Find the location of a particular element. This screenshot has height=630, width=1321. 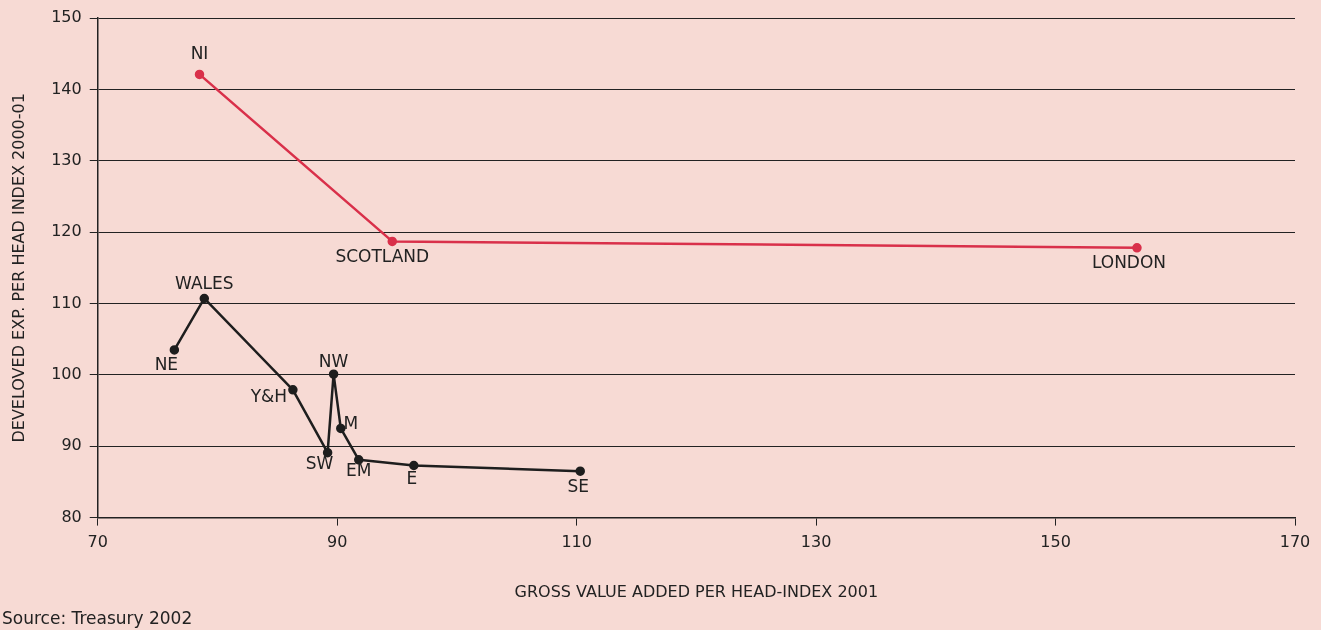

annotation: SCOTLAND is located at coordinates (382, 255).